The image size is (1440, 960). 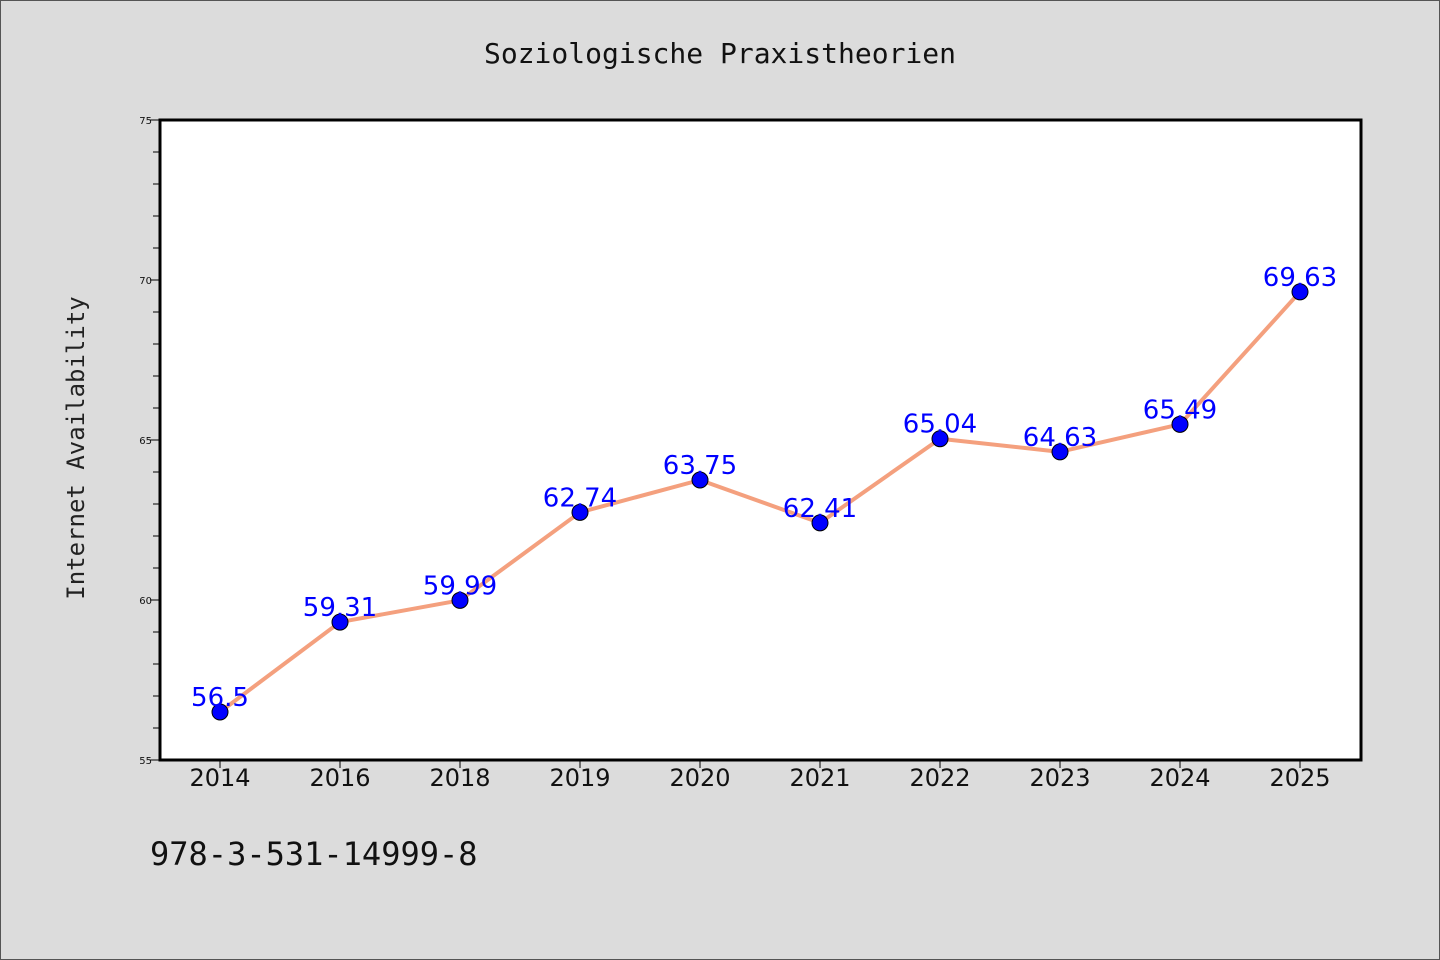 What do you see at coordinates (145, 761) in the screenshot?
I see `y-tick-label: 55` at bounding box center [145, 761].